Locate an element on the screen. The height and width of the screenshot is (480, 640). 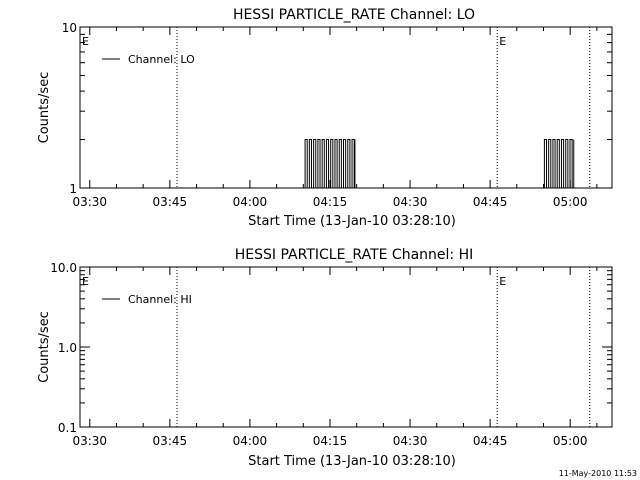
y-tick-label: 0.1 is located at coordinates (67, 428).